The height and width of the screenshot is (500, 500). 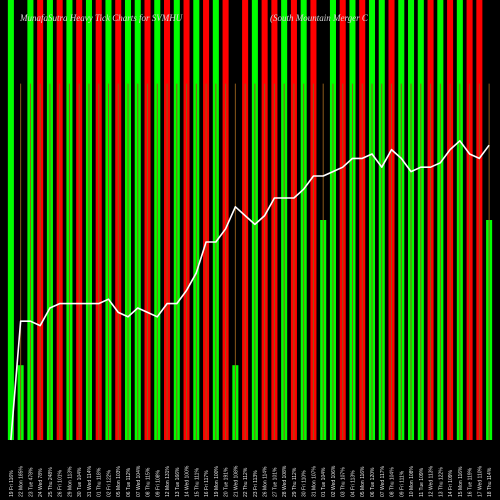 I want to click on date-tick-label: 06 Tue 112%, so click(x=129, y=482).